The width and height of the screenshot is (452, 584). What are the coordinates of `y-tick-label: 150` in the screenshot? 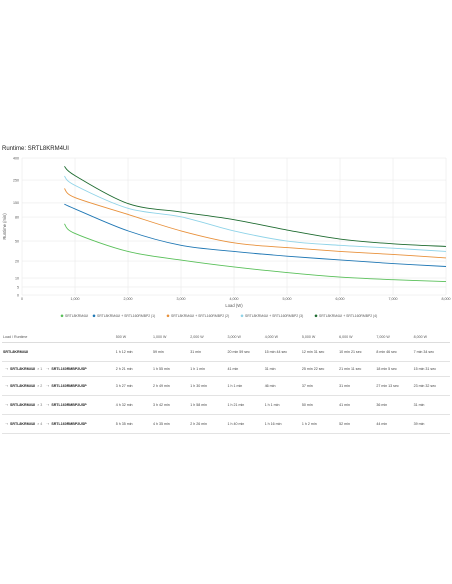 It's located at (16, 203).